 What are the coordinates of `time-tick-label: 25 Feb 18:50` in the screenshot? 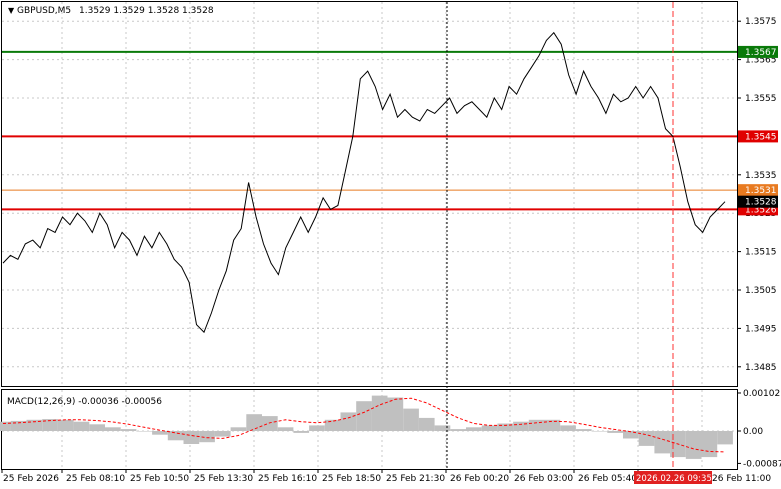 It's located at (351, 479).